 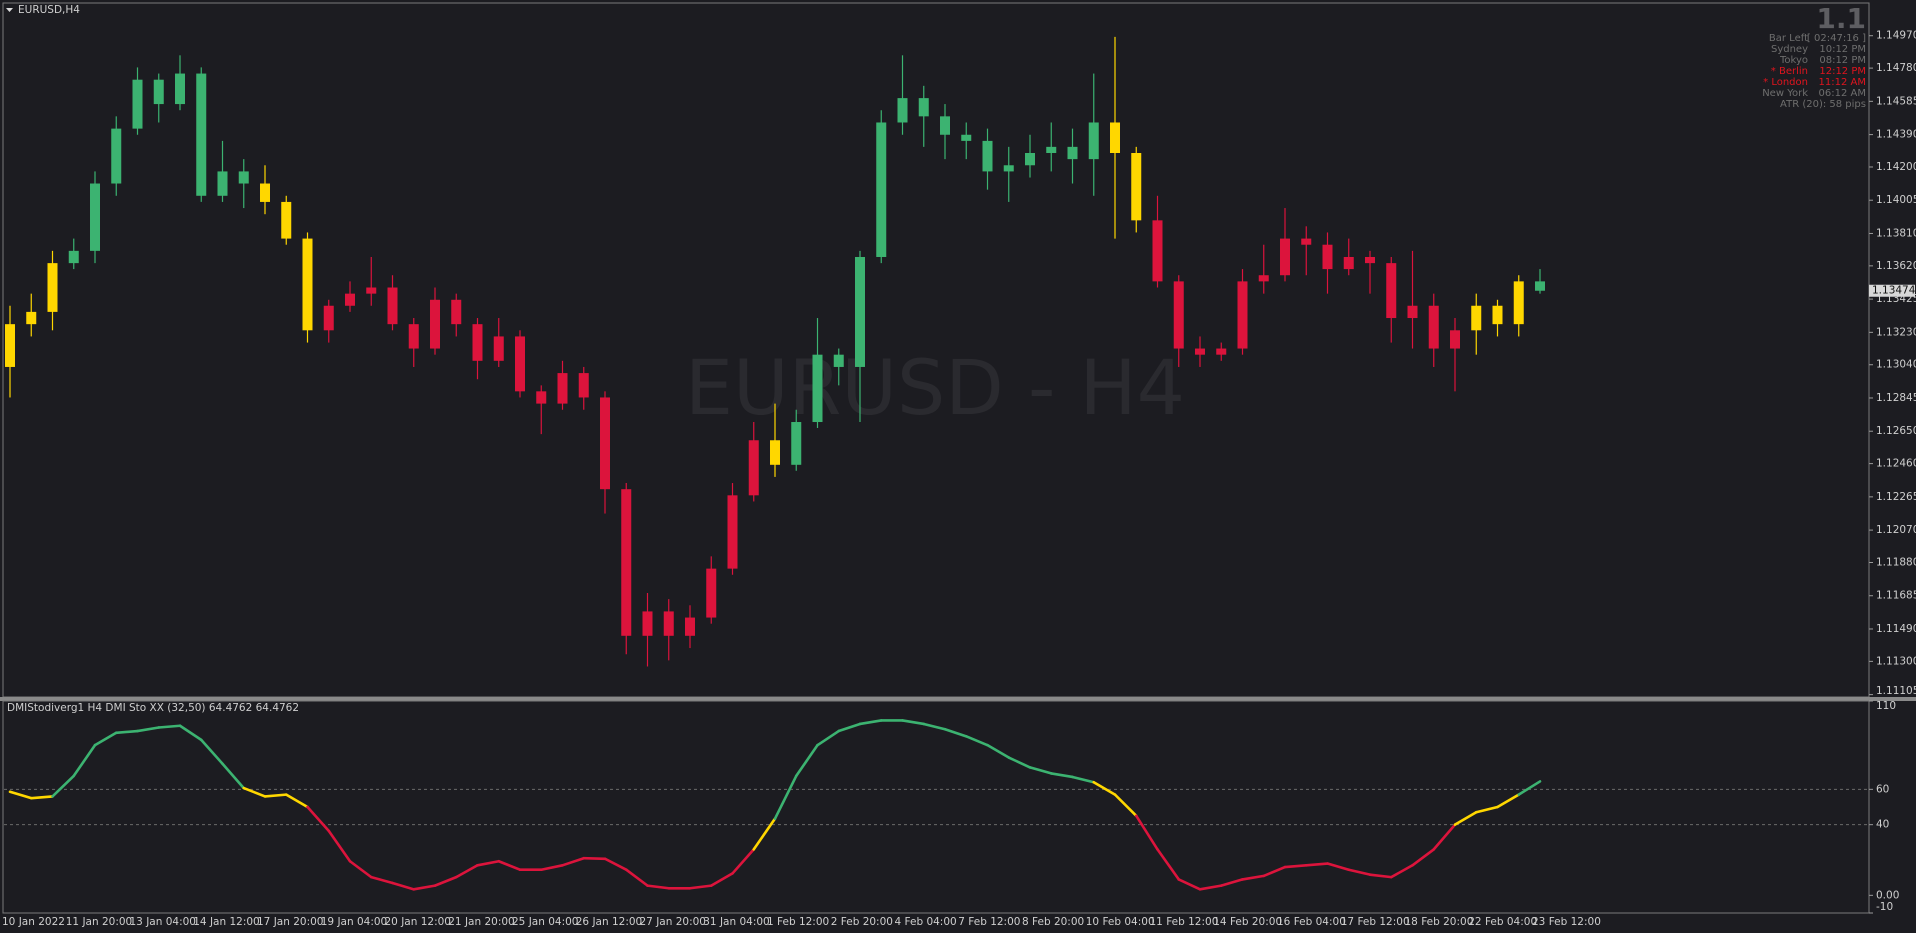 What do you see at coordinates (1896, 661) in the screenshot?
I see `y-tick-label: 1.11300` at bounding box center [1896, 661].